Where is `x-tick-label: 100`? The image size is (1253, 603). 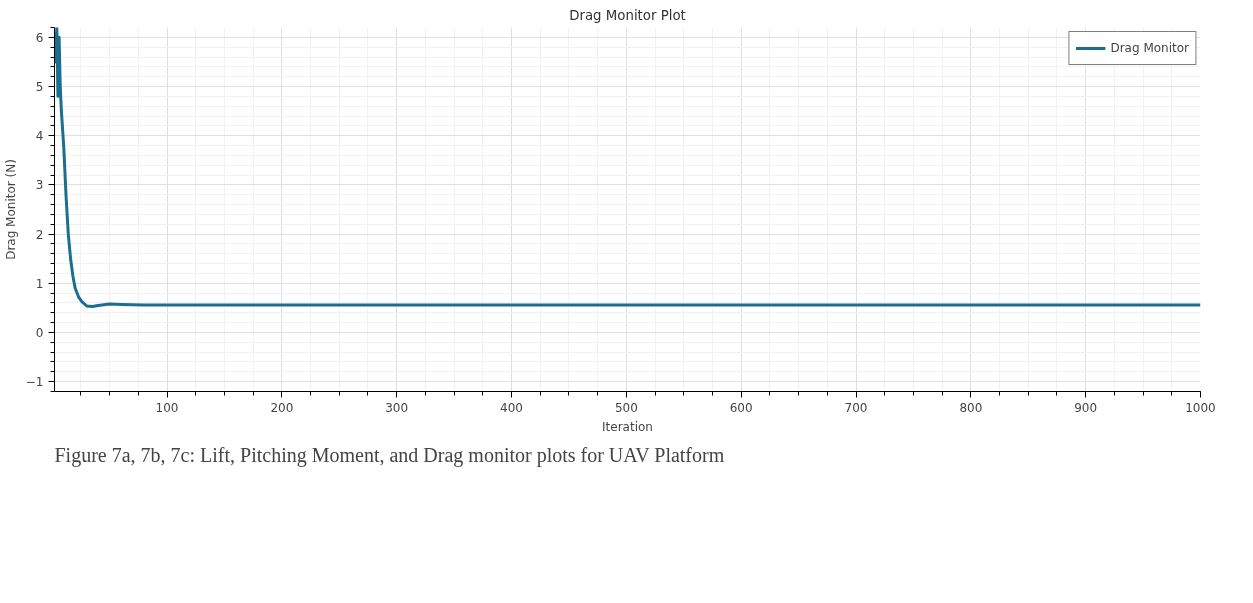 x-tick-label: 100 is located at coordinates (167, 407).